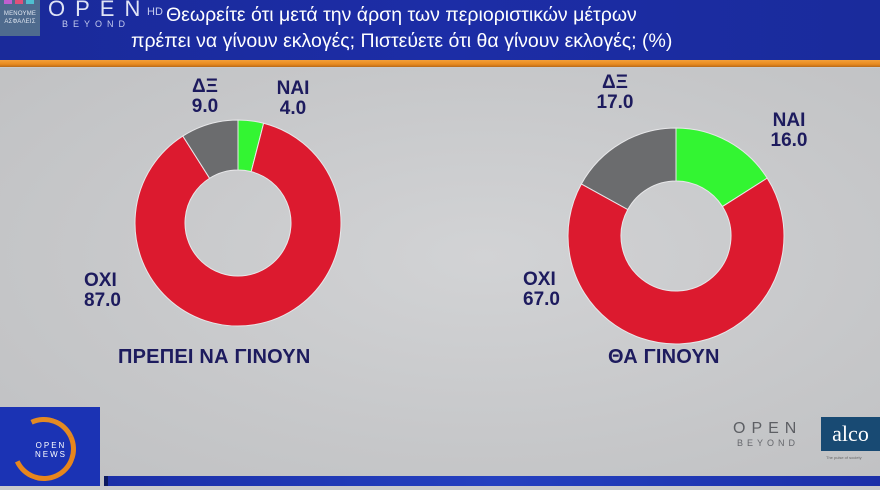  What do you see at coordinates (789, 130) in the screenshot?
I see `segment-label-nai: ΝΑΙ 16.0` at bounding box center [789, 130].